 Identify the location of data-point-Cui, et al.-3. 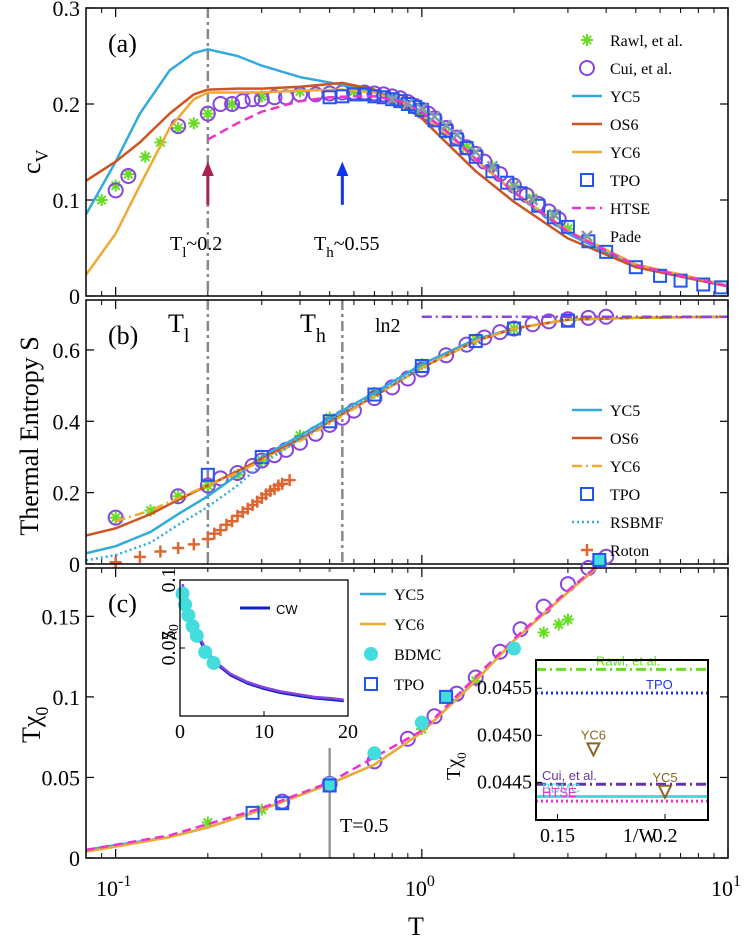
(207, 113).